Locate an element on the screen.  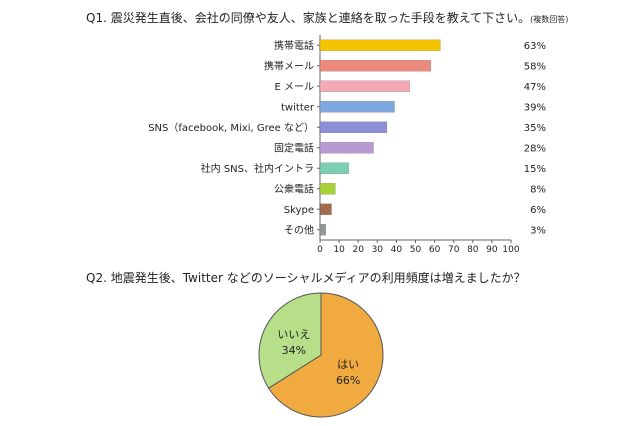
x-tick-label: 30 is located at coordinates (378, 250).